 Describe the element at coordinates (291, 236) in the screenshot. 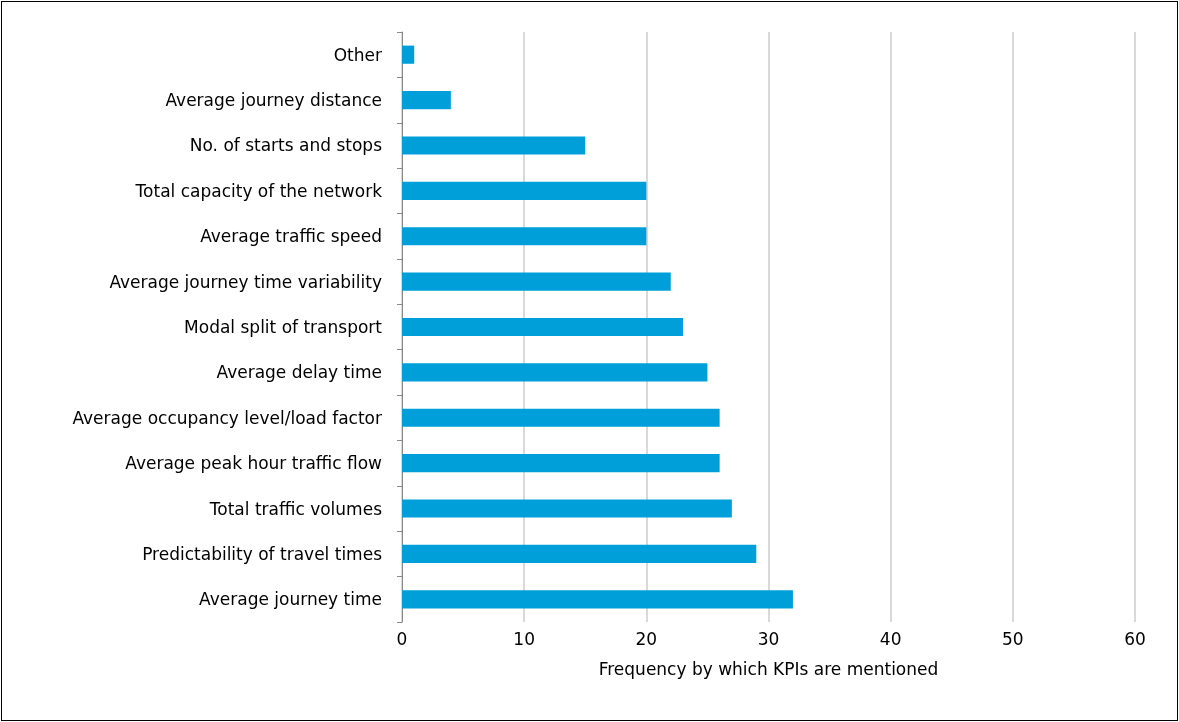

I see `y-tick-label: Average traffic speed` at that location.